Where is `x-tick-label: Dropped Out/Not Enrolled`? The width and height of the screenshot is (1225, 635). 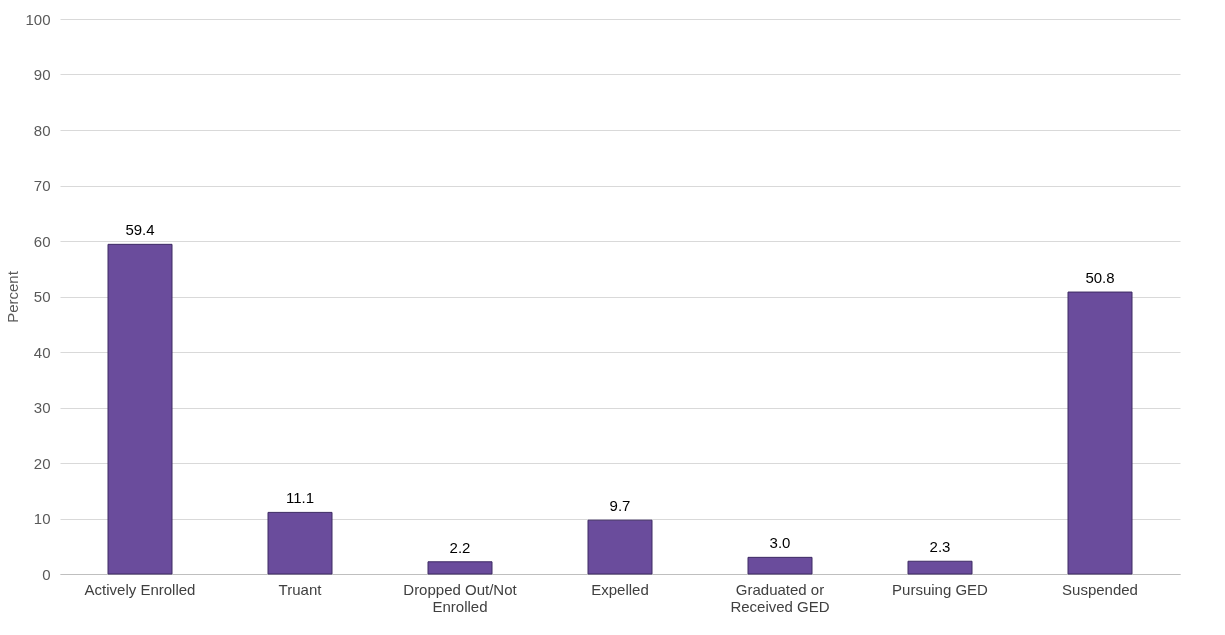 x-tick-label: Dropped Out/Not Enrolled is located at coordinates (460, 597).